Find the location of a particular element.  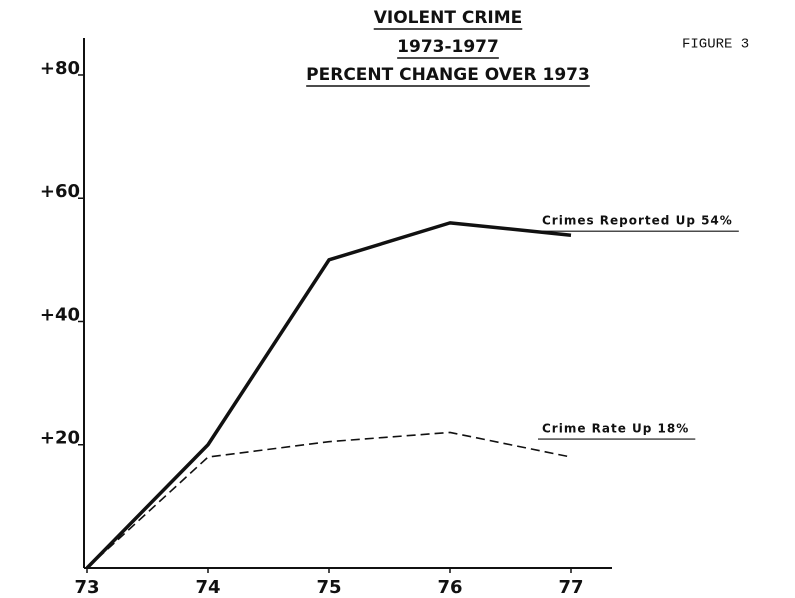

chart-title: PERCENT CHANGE OVER 1973 is located at coordinates (448, 75).